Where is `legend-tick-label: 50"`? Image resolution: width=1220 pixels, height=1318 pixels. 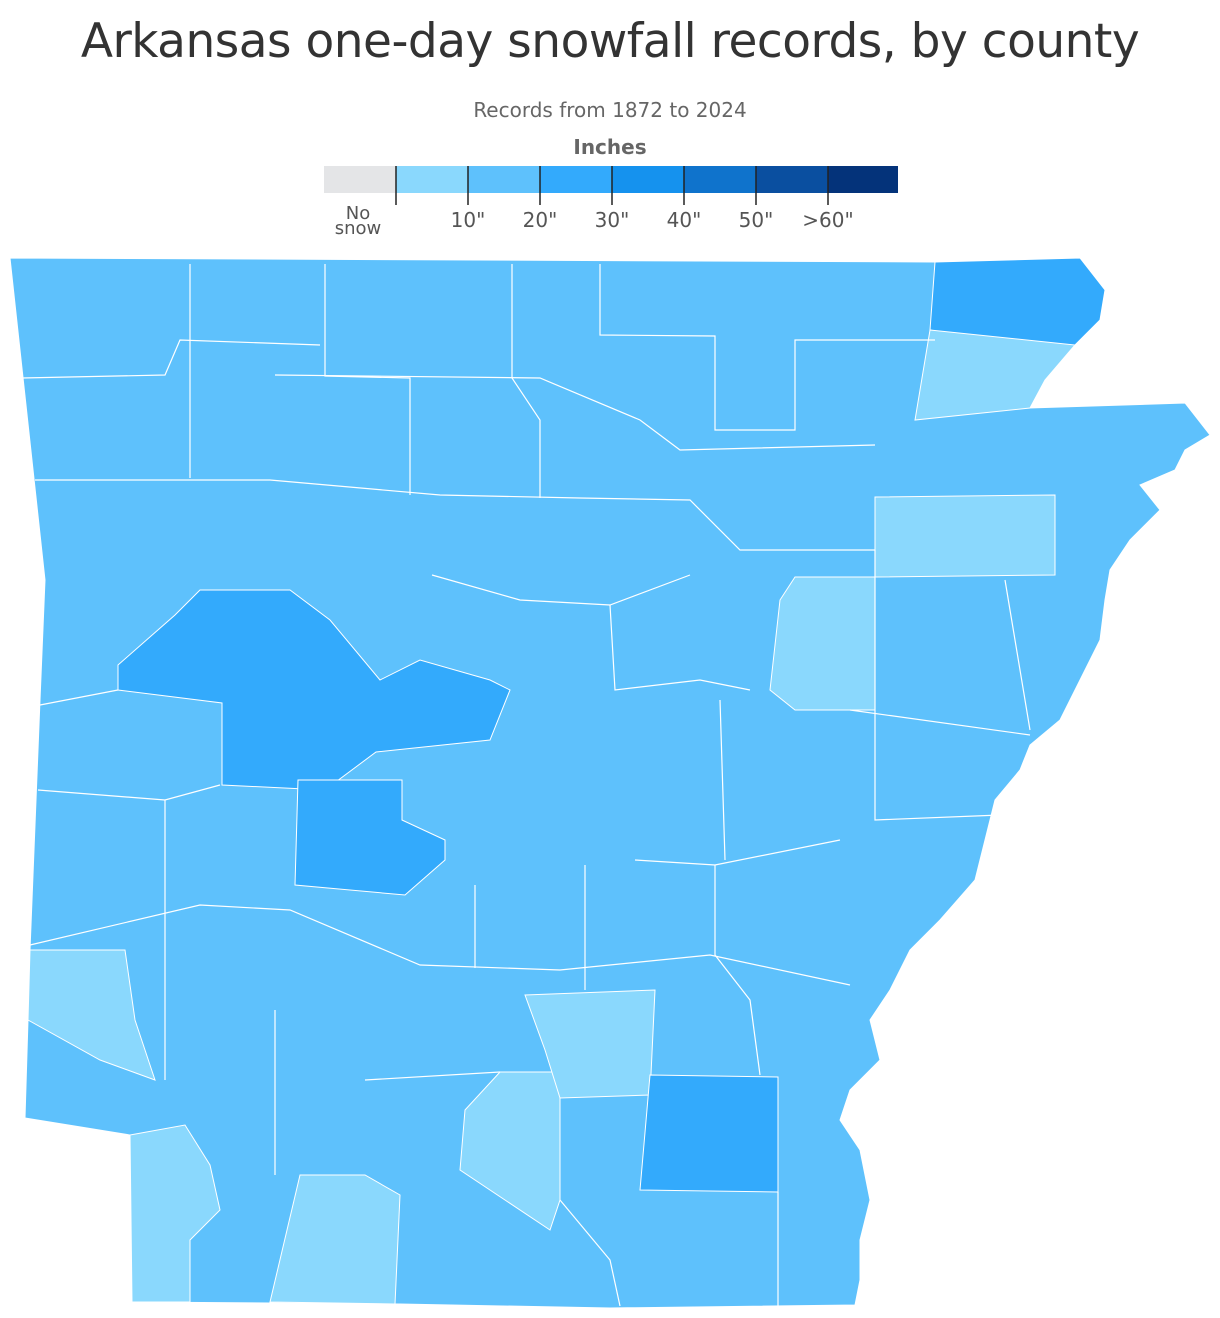
legend-tick-label: 50" is located at coordinates (756, 220).